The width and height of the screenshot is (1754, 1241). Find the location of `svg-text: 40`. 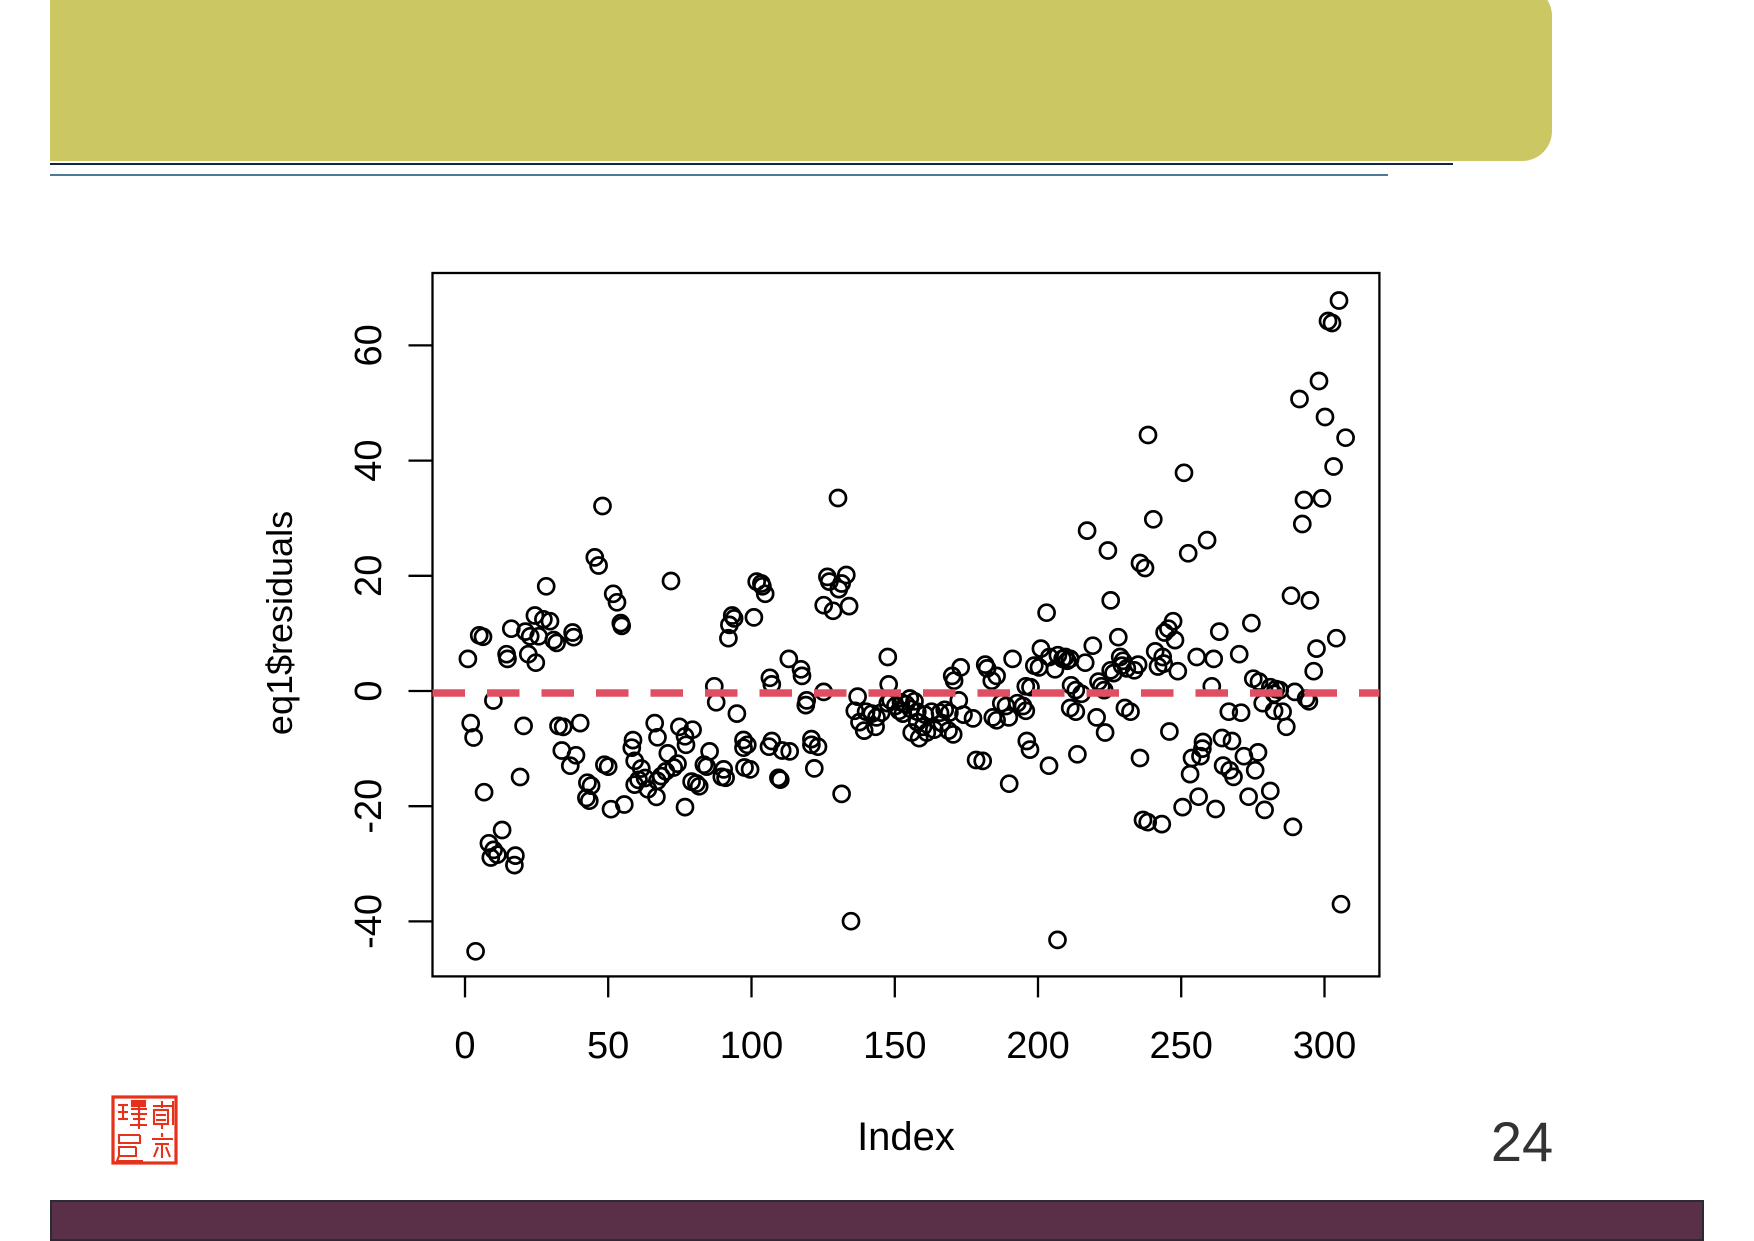

svg-text: 40 is located at coordinates (369, 460).